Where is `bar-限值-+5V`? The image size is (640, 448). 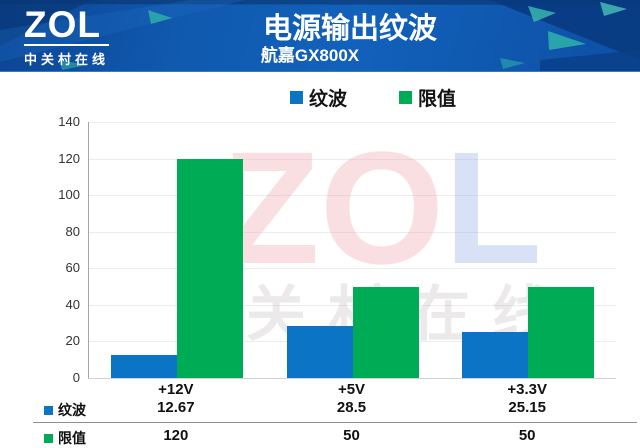
bar-限值-+5V is located at coordinates (385, 332).